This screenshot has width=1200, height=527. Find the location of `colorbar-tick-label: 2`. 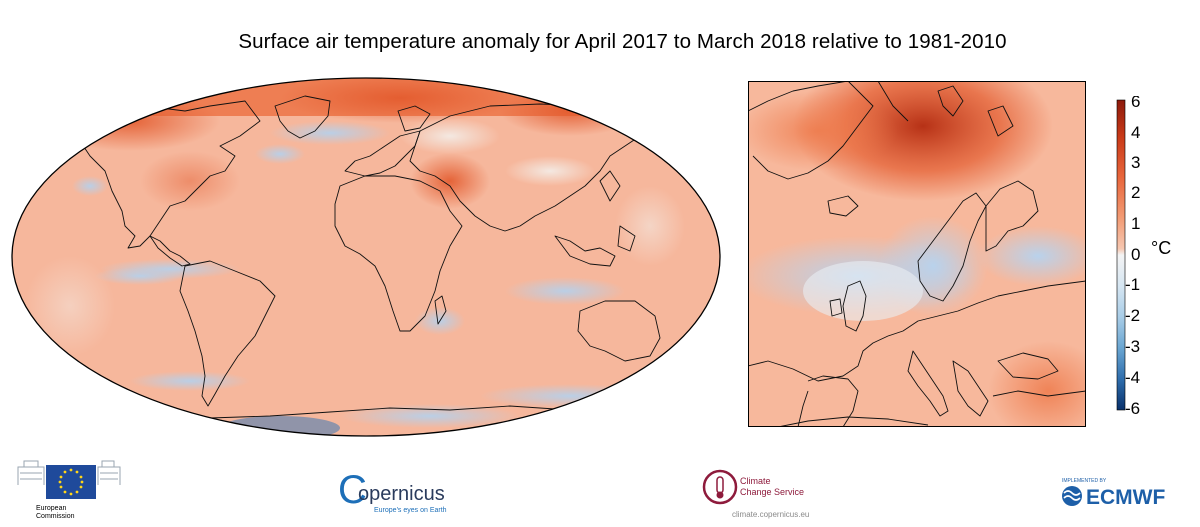

colorbar-tick-label: 2 is located at coordinates (1135, 192).